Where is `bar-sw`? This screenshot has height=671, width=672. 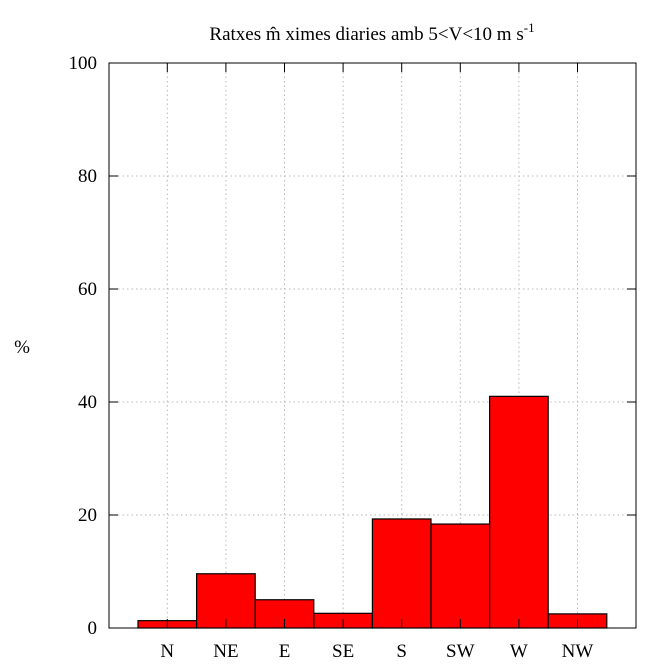 bar-sw is located at coordinates (460, 576).